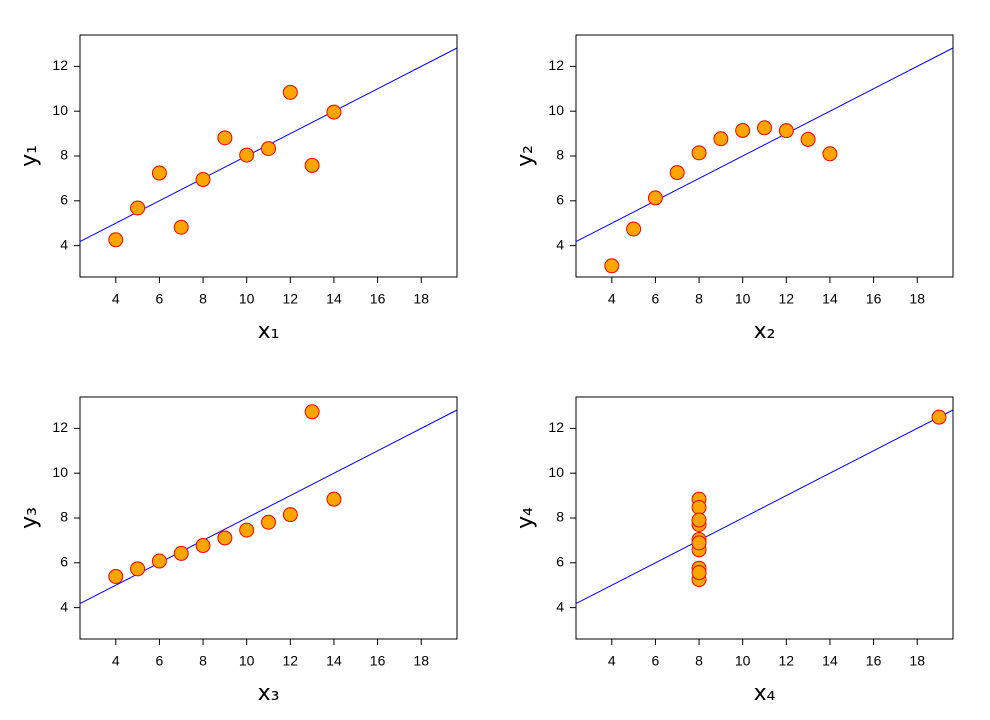  I want to click on y-axis-label: y₁, so click(29, 156).